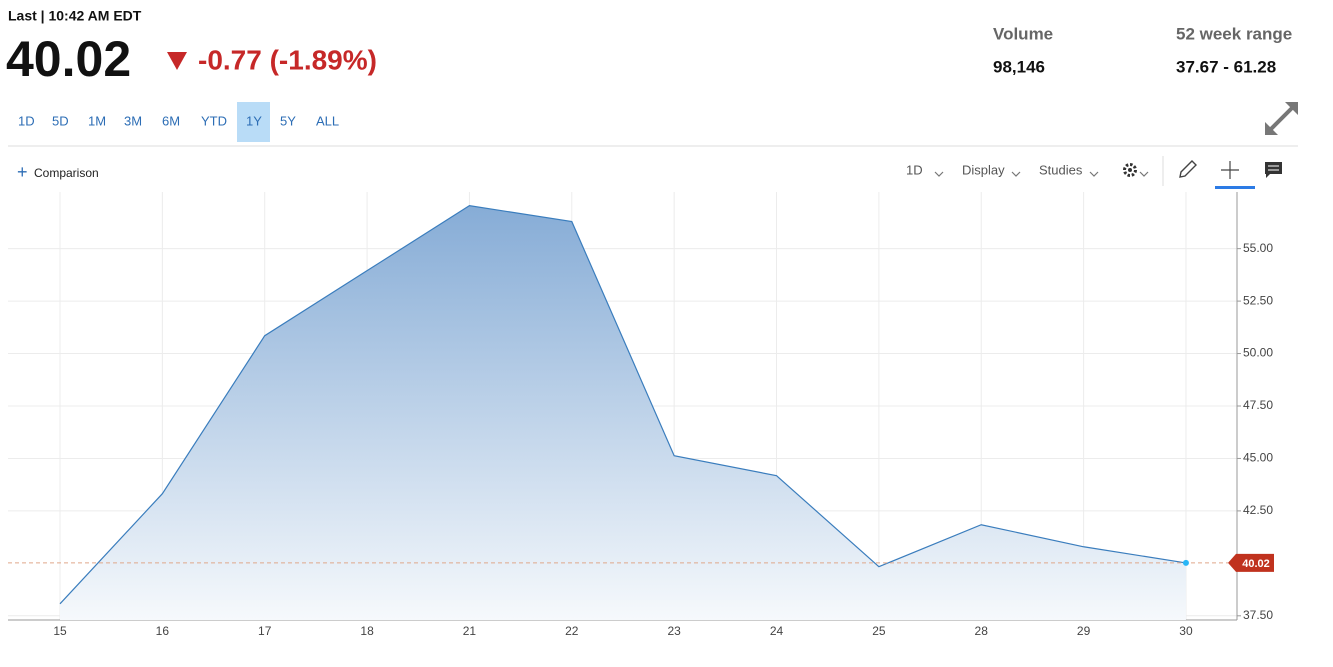 This screenshot has height=667, width=1333. What do you see at coordinates (68, 59) in the screenshot?
I see `price: 40.02` at bounding box center [68, 59].